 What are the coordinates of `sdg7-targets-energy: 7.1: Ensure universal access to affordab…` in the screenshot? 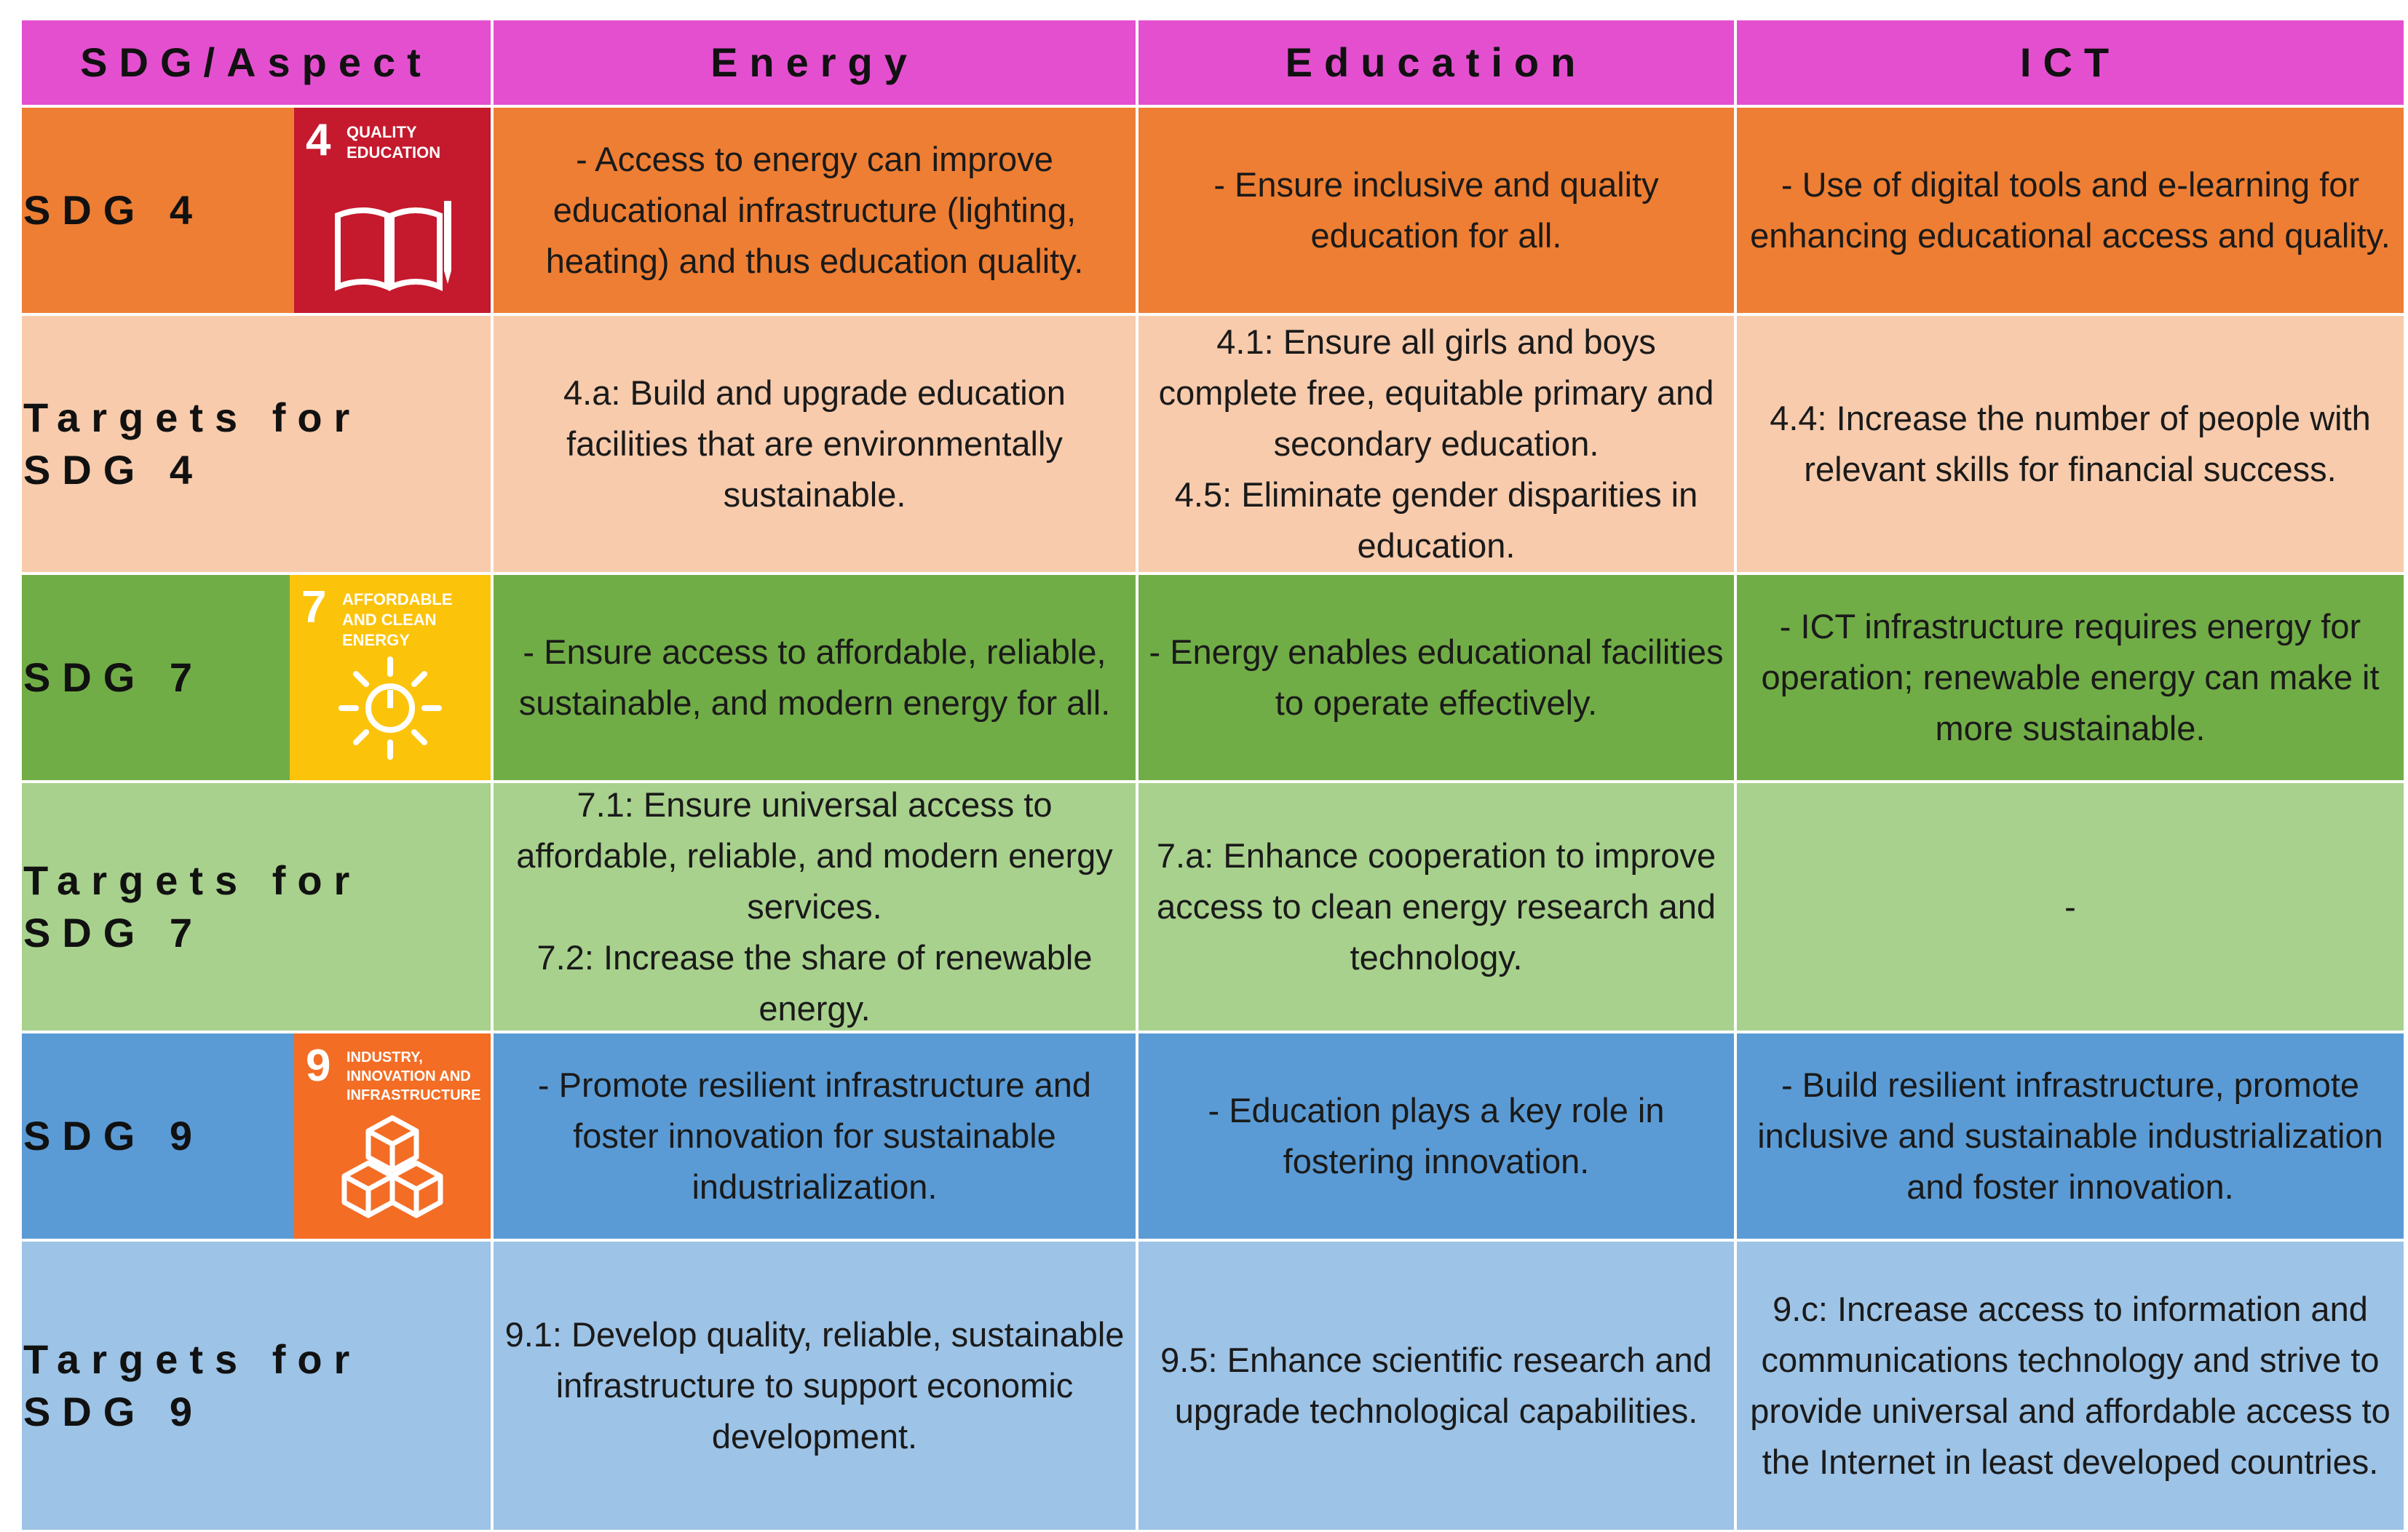 It's located at (815, 907).